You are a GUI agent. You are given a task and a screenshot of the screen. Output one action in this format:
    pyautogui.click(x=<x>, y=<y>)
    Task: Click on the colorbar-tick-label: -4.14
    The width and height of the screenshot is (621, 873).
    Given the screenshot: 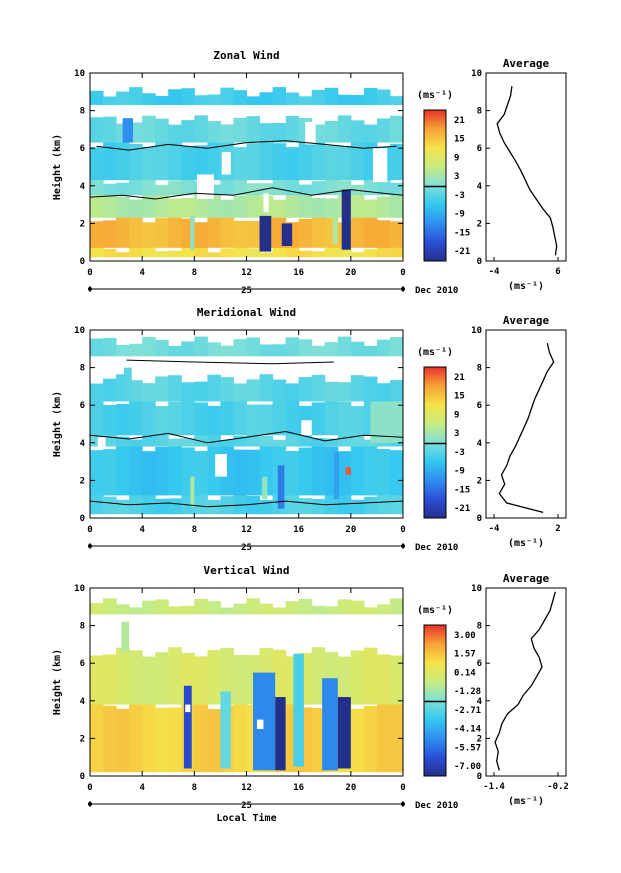 What is the action you would take?
    pyautogui.click(x=468, y=730)
    